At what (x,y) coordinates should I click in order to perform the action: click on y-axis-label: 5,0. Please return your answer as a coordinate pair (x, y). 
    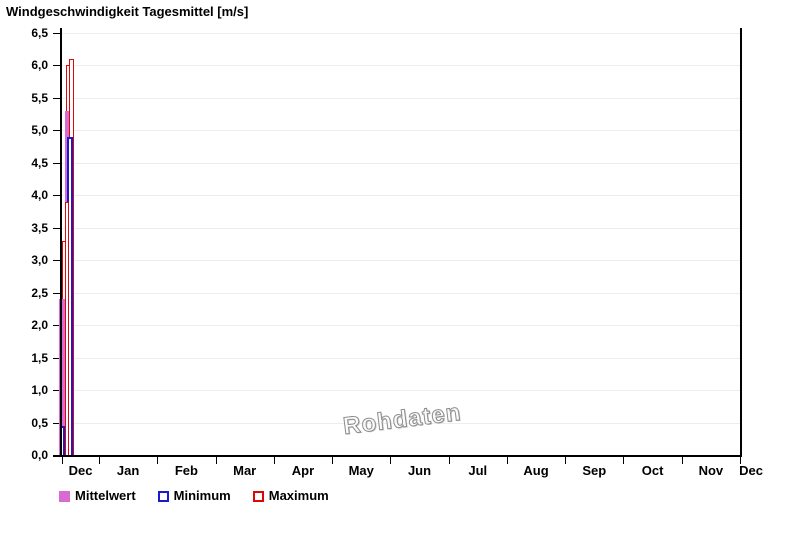
    Looking at the image, I should click on (39, 130).